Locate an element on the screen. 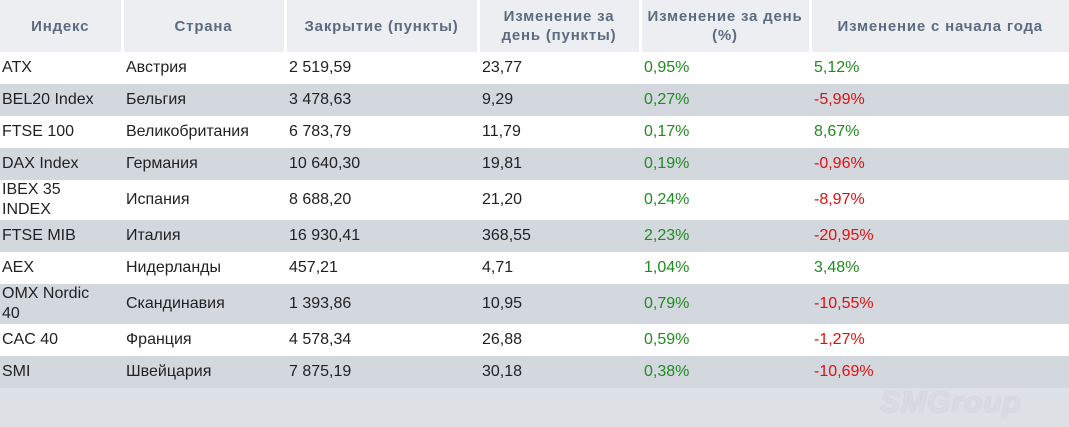 This screenshot has height=427, width=1069. table-cell: DAX Index is located at coordinates (61, 164).